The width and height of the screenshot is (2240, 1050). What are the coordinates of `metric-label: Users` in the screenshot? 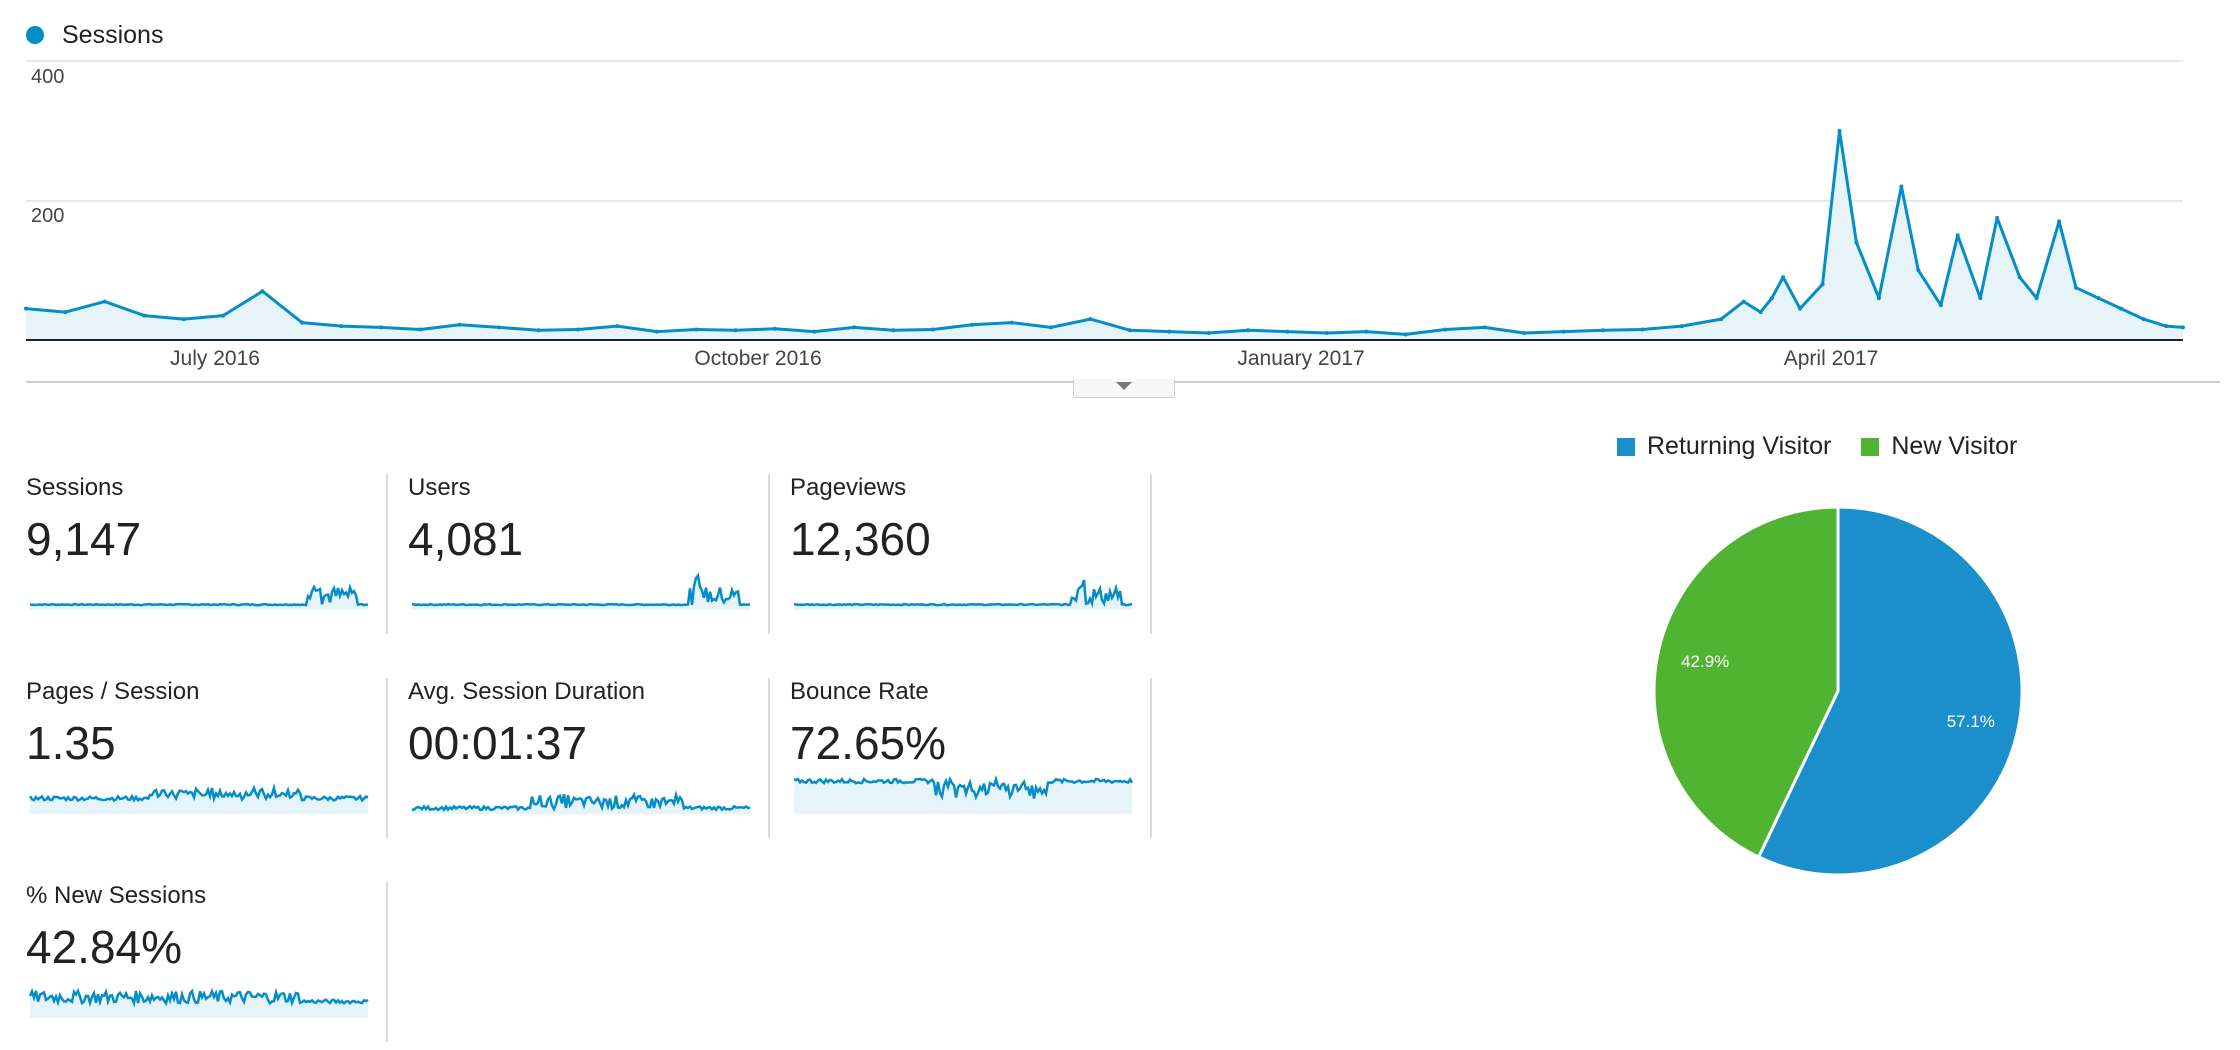 It's located at (439, 487).